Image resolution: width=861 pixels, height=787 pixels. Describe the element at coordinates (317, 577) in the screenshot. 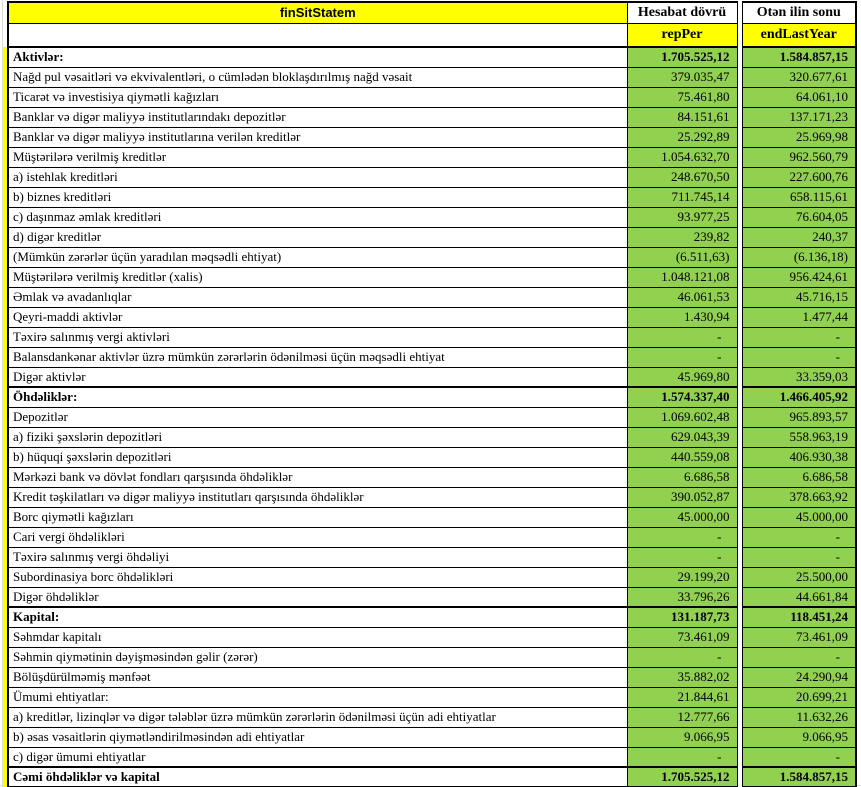

I see `row-label: Subordinasiya borc öhdəlikləri` at that location.